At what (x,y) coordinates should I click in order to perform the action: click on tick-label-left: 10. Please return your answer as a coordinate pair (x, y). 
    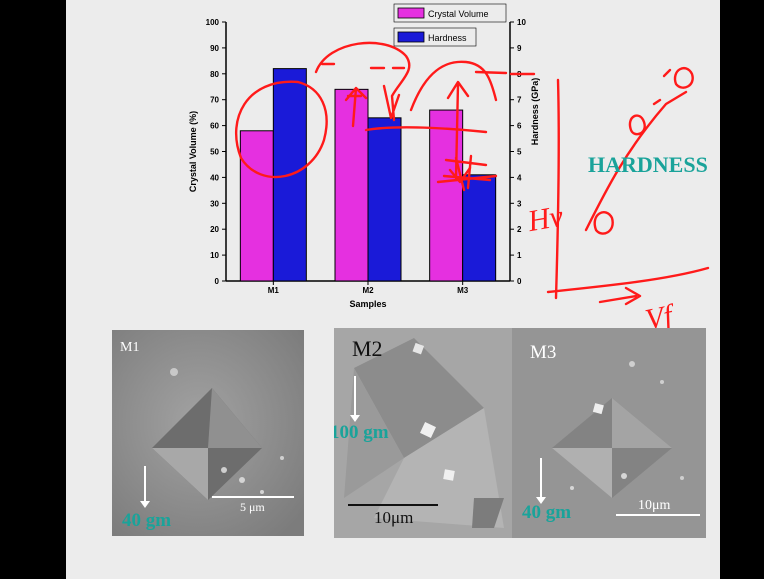
    Looking at the image, I should click on (214, 255).